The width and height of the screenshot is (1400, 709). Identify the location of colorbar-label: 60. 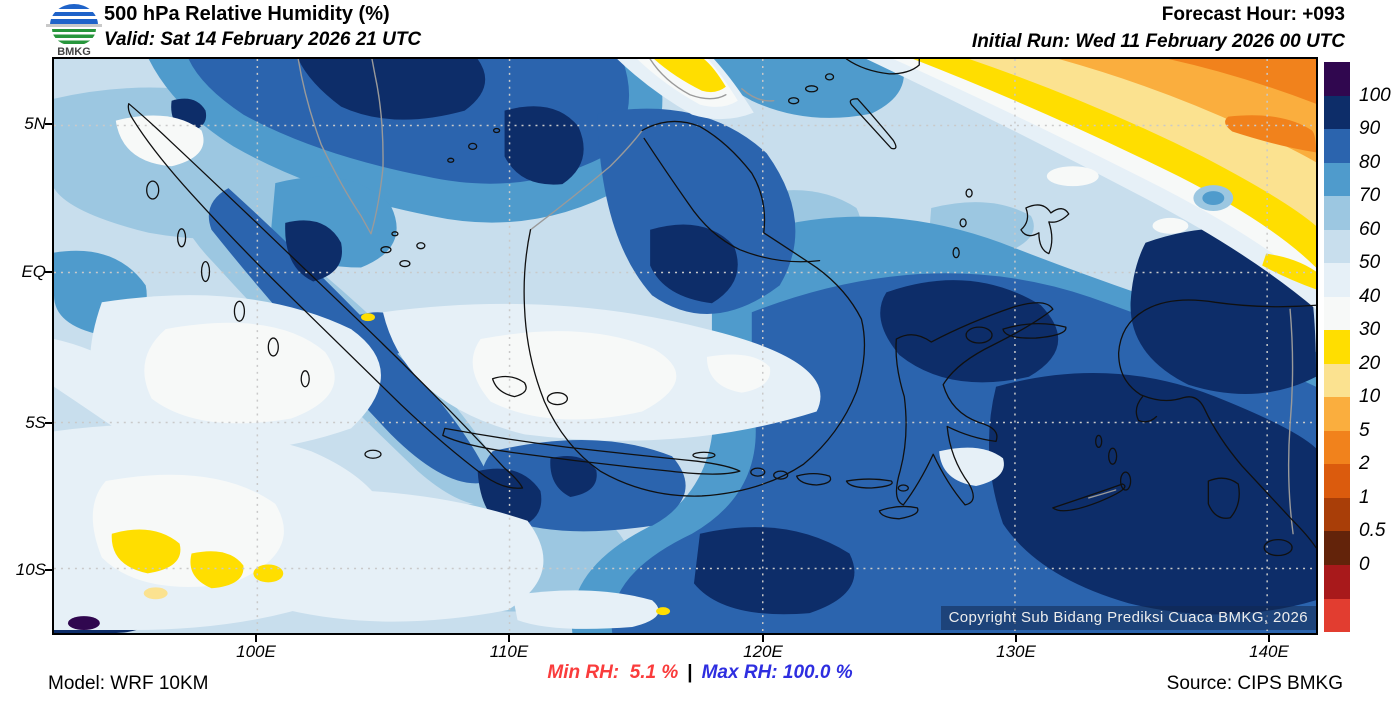
(1370, 229).